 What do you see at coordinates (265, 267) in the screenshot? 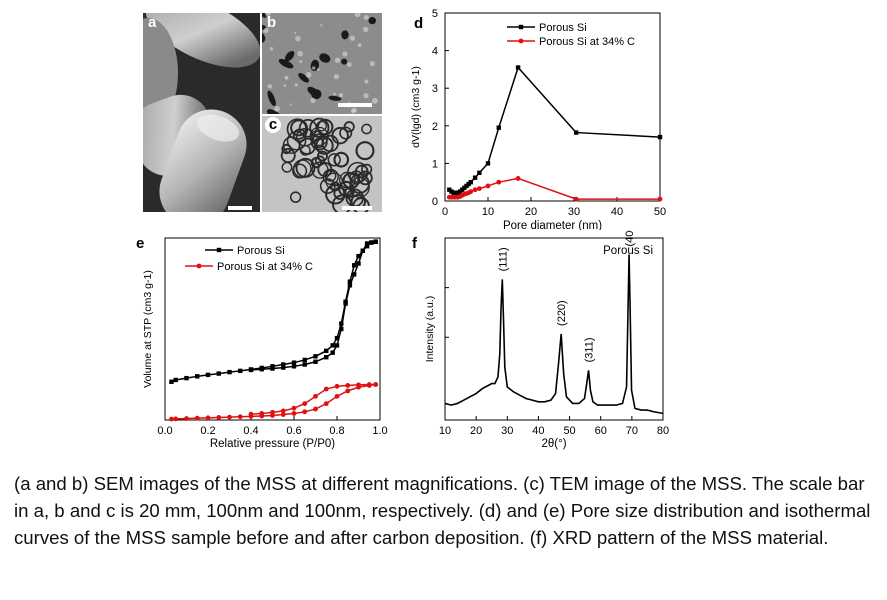
I see `legend-label-e: Porous Si at 34% C` at bounding box center [265, 267].